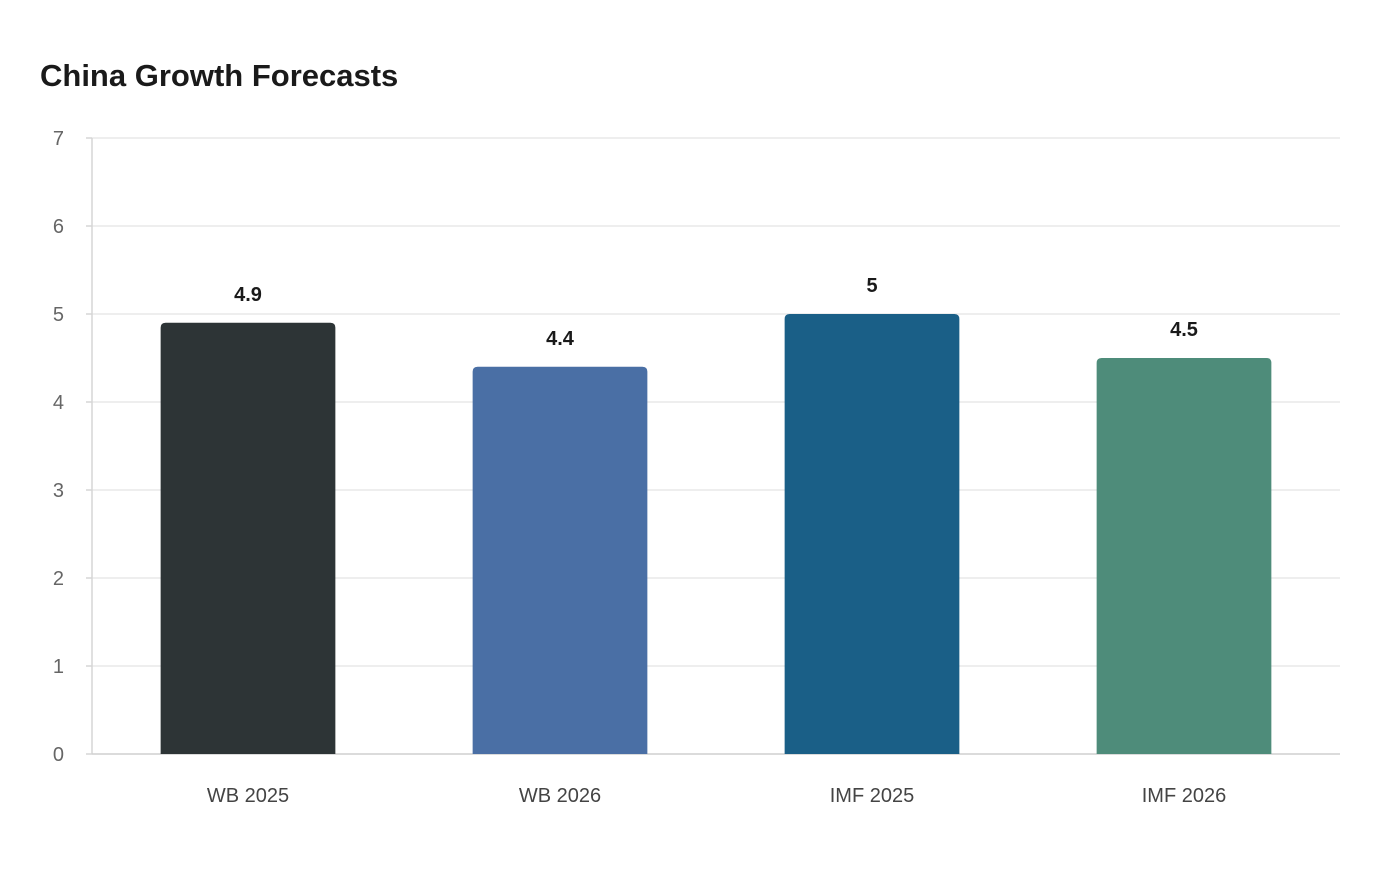  I want to click on data-label: 4.4, so click(560, 339).